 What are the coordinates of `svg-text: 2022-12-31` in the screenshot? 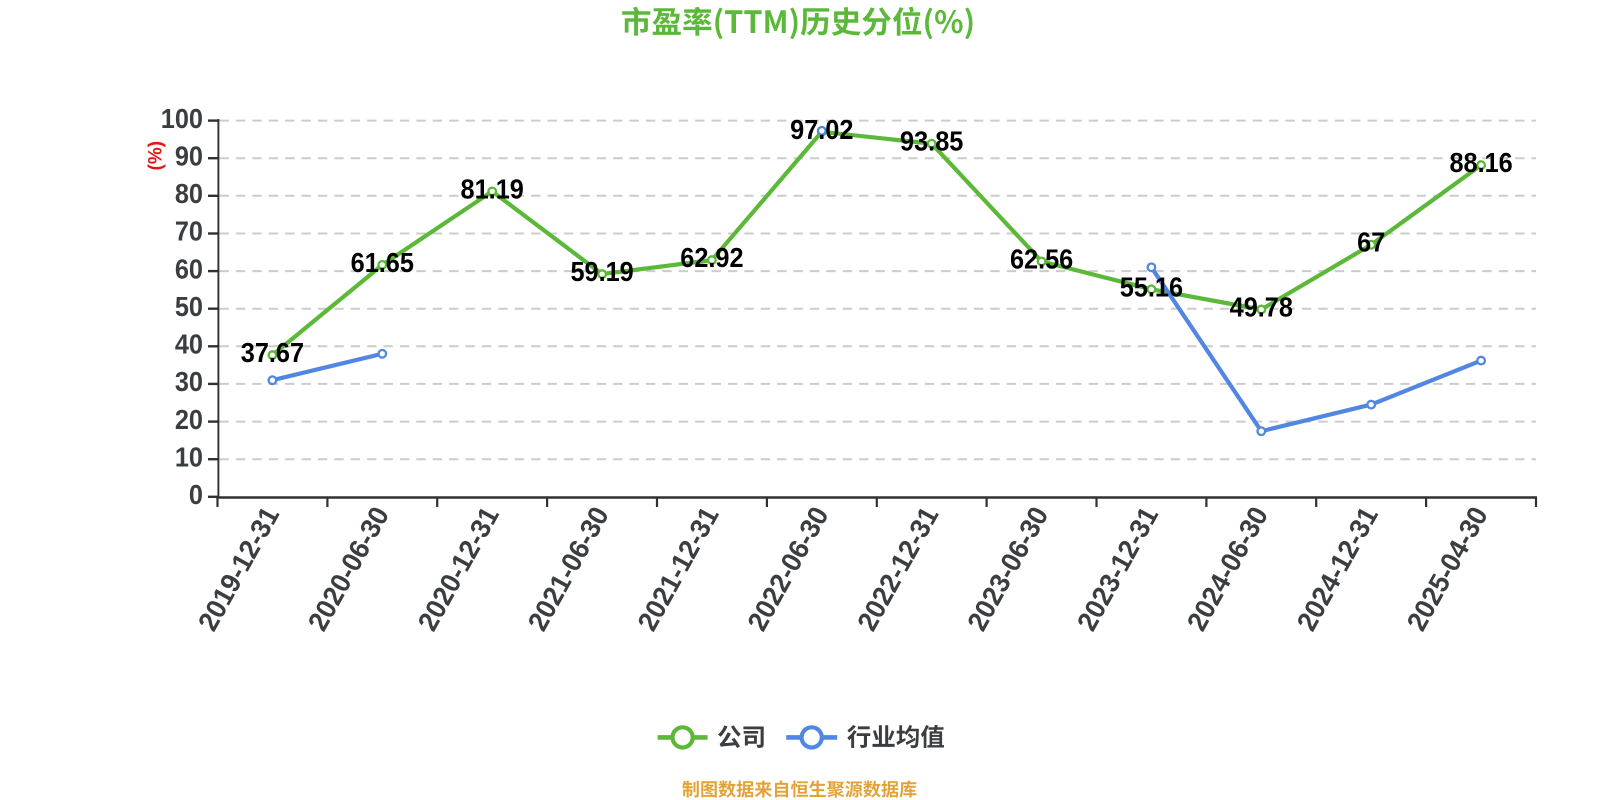 It's located at (898, 568).